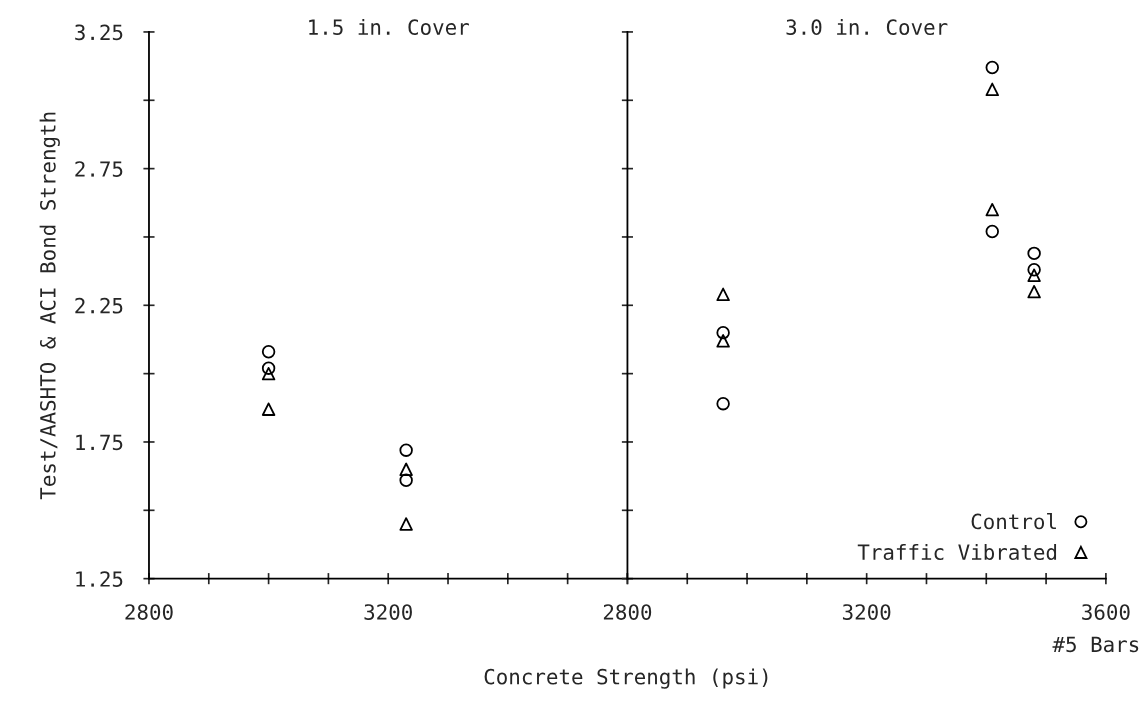 This screenshot has height=710, width=1146. What do you see at coordinates (99, 32) in the screenshot?
I see `y-tick-label: 3.25` at bounding box center [99, 32].